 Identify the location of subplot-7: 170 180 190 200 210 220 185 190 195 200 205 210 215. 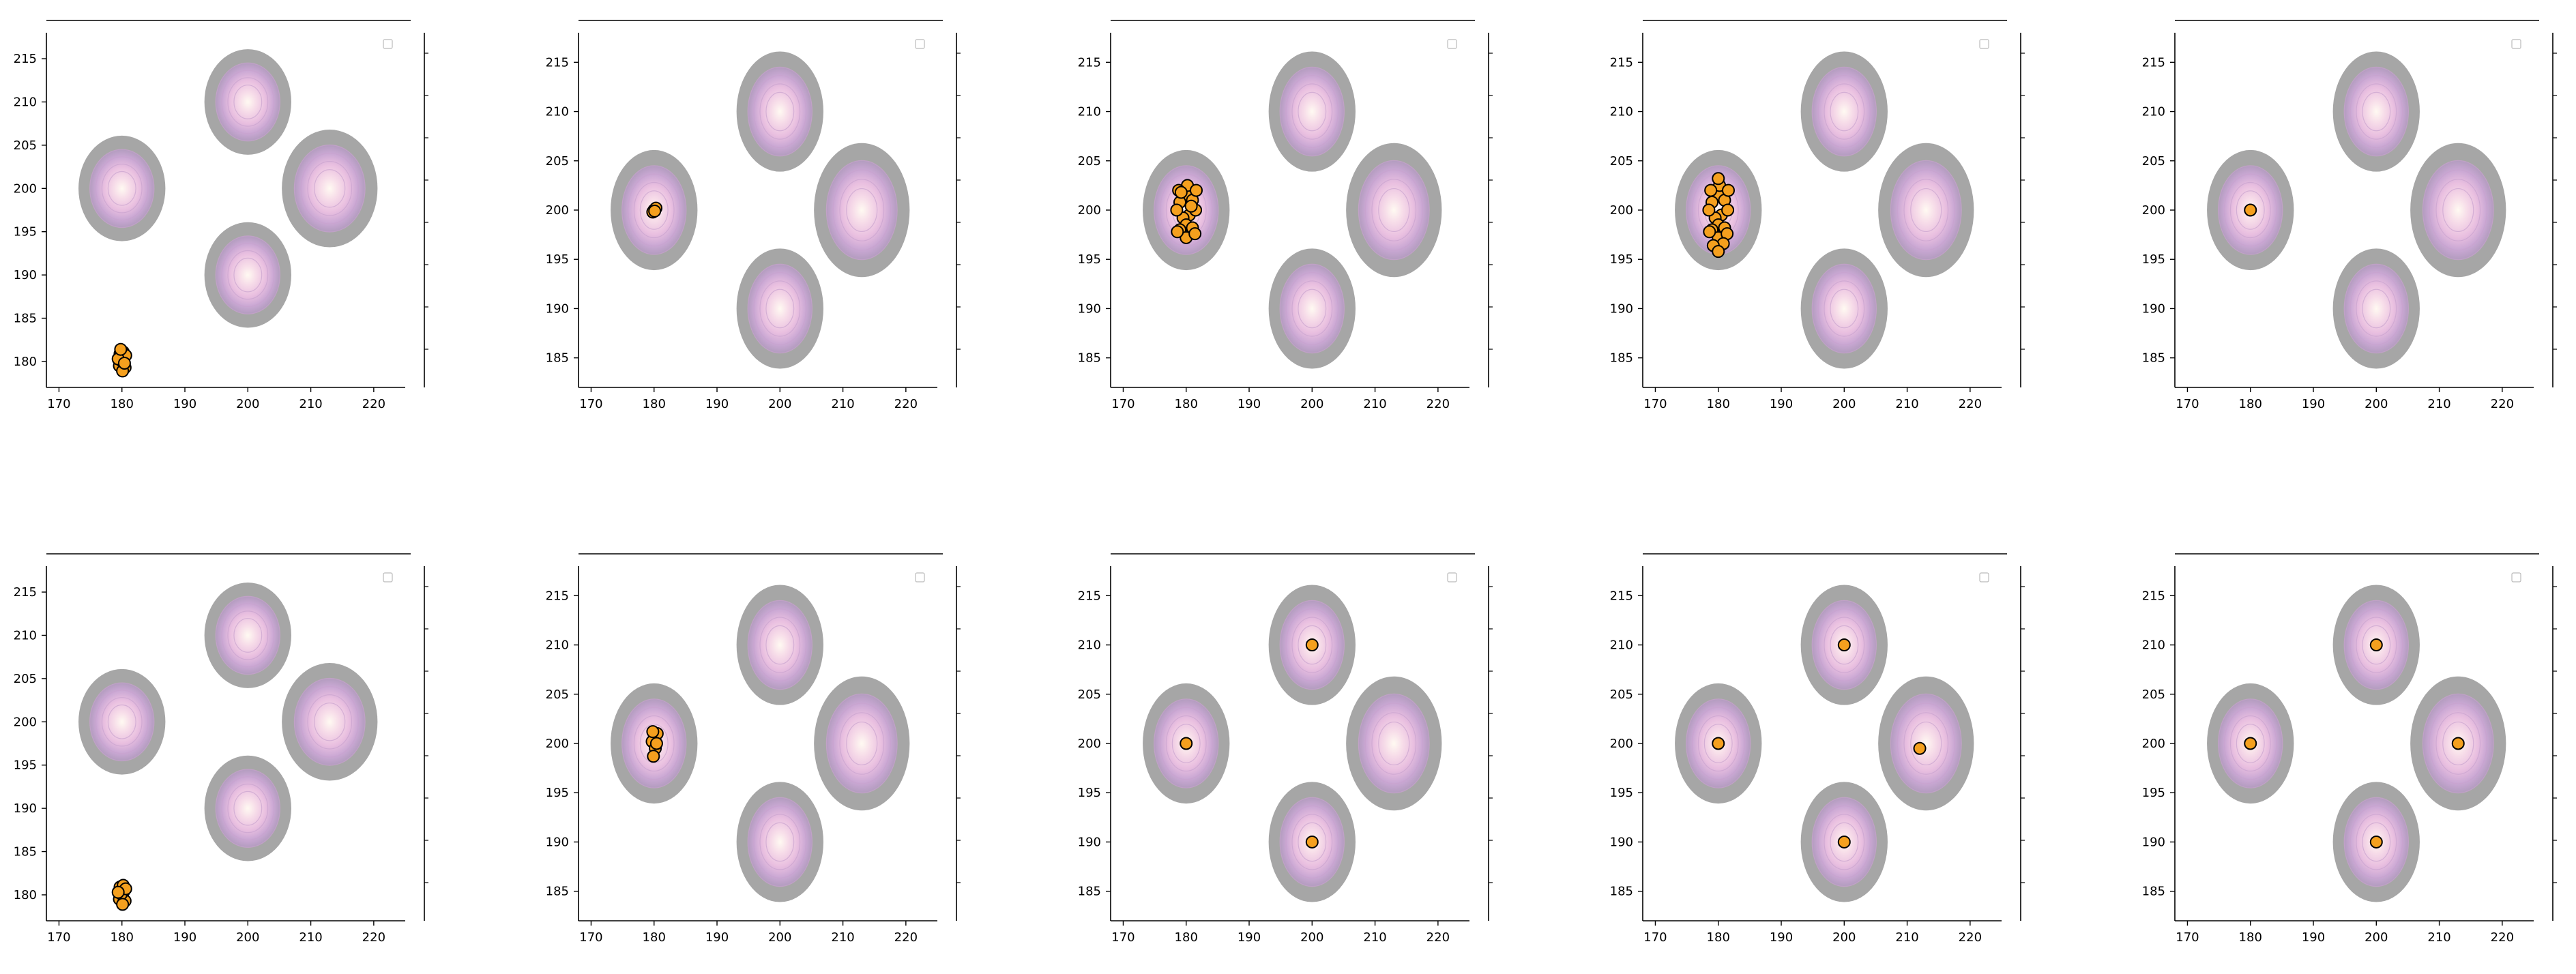
(753, 749).